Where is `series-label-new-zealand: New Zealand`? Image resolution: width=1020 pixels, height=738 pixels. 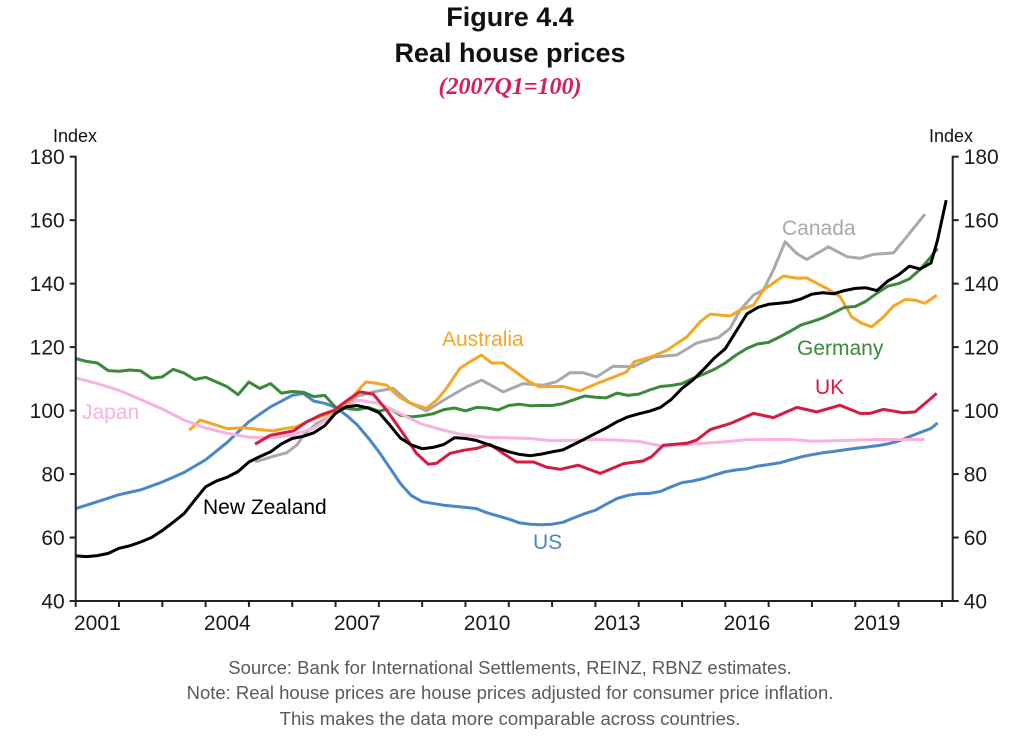
series-label-new-zealand: New Zealand is located at coordinates (265, 507).